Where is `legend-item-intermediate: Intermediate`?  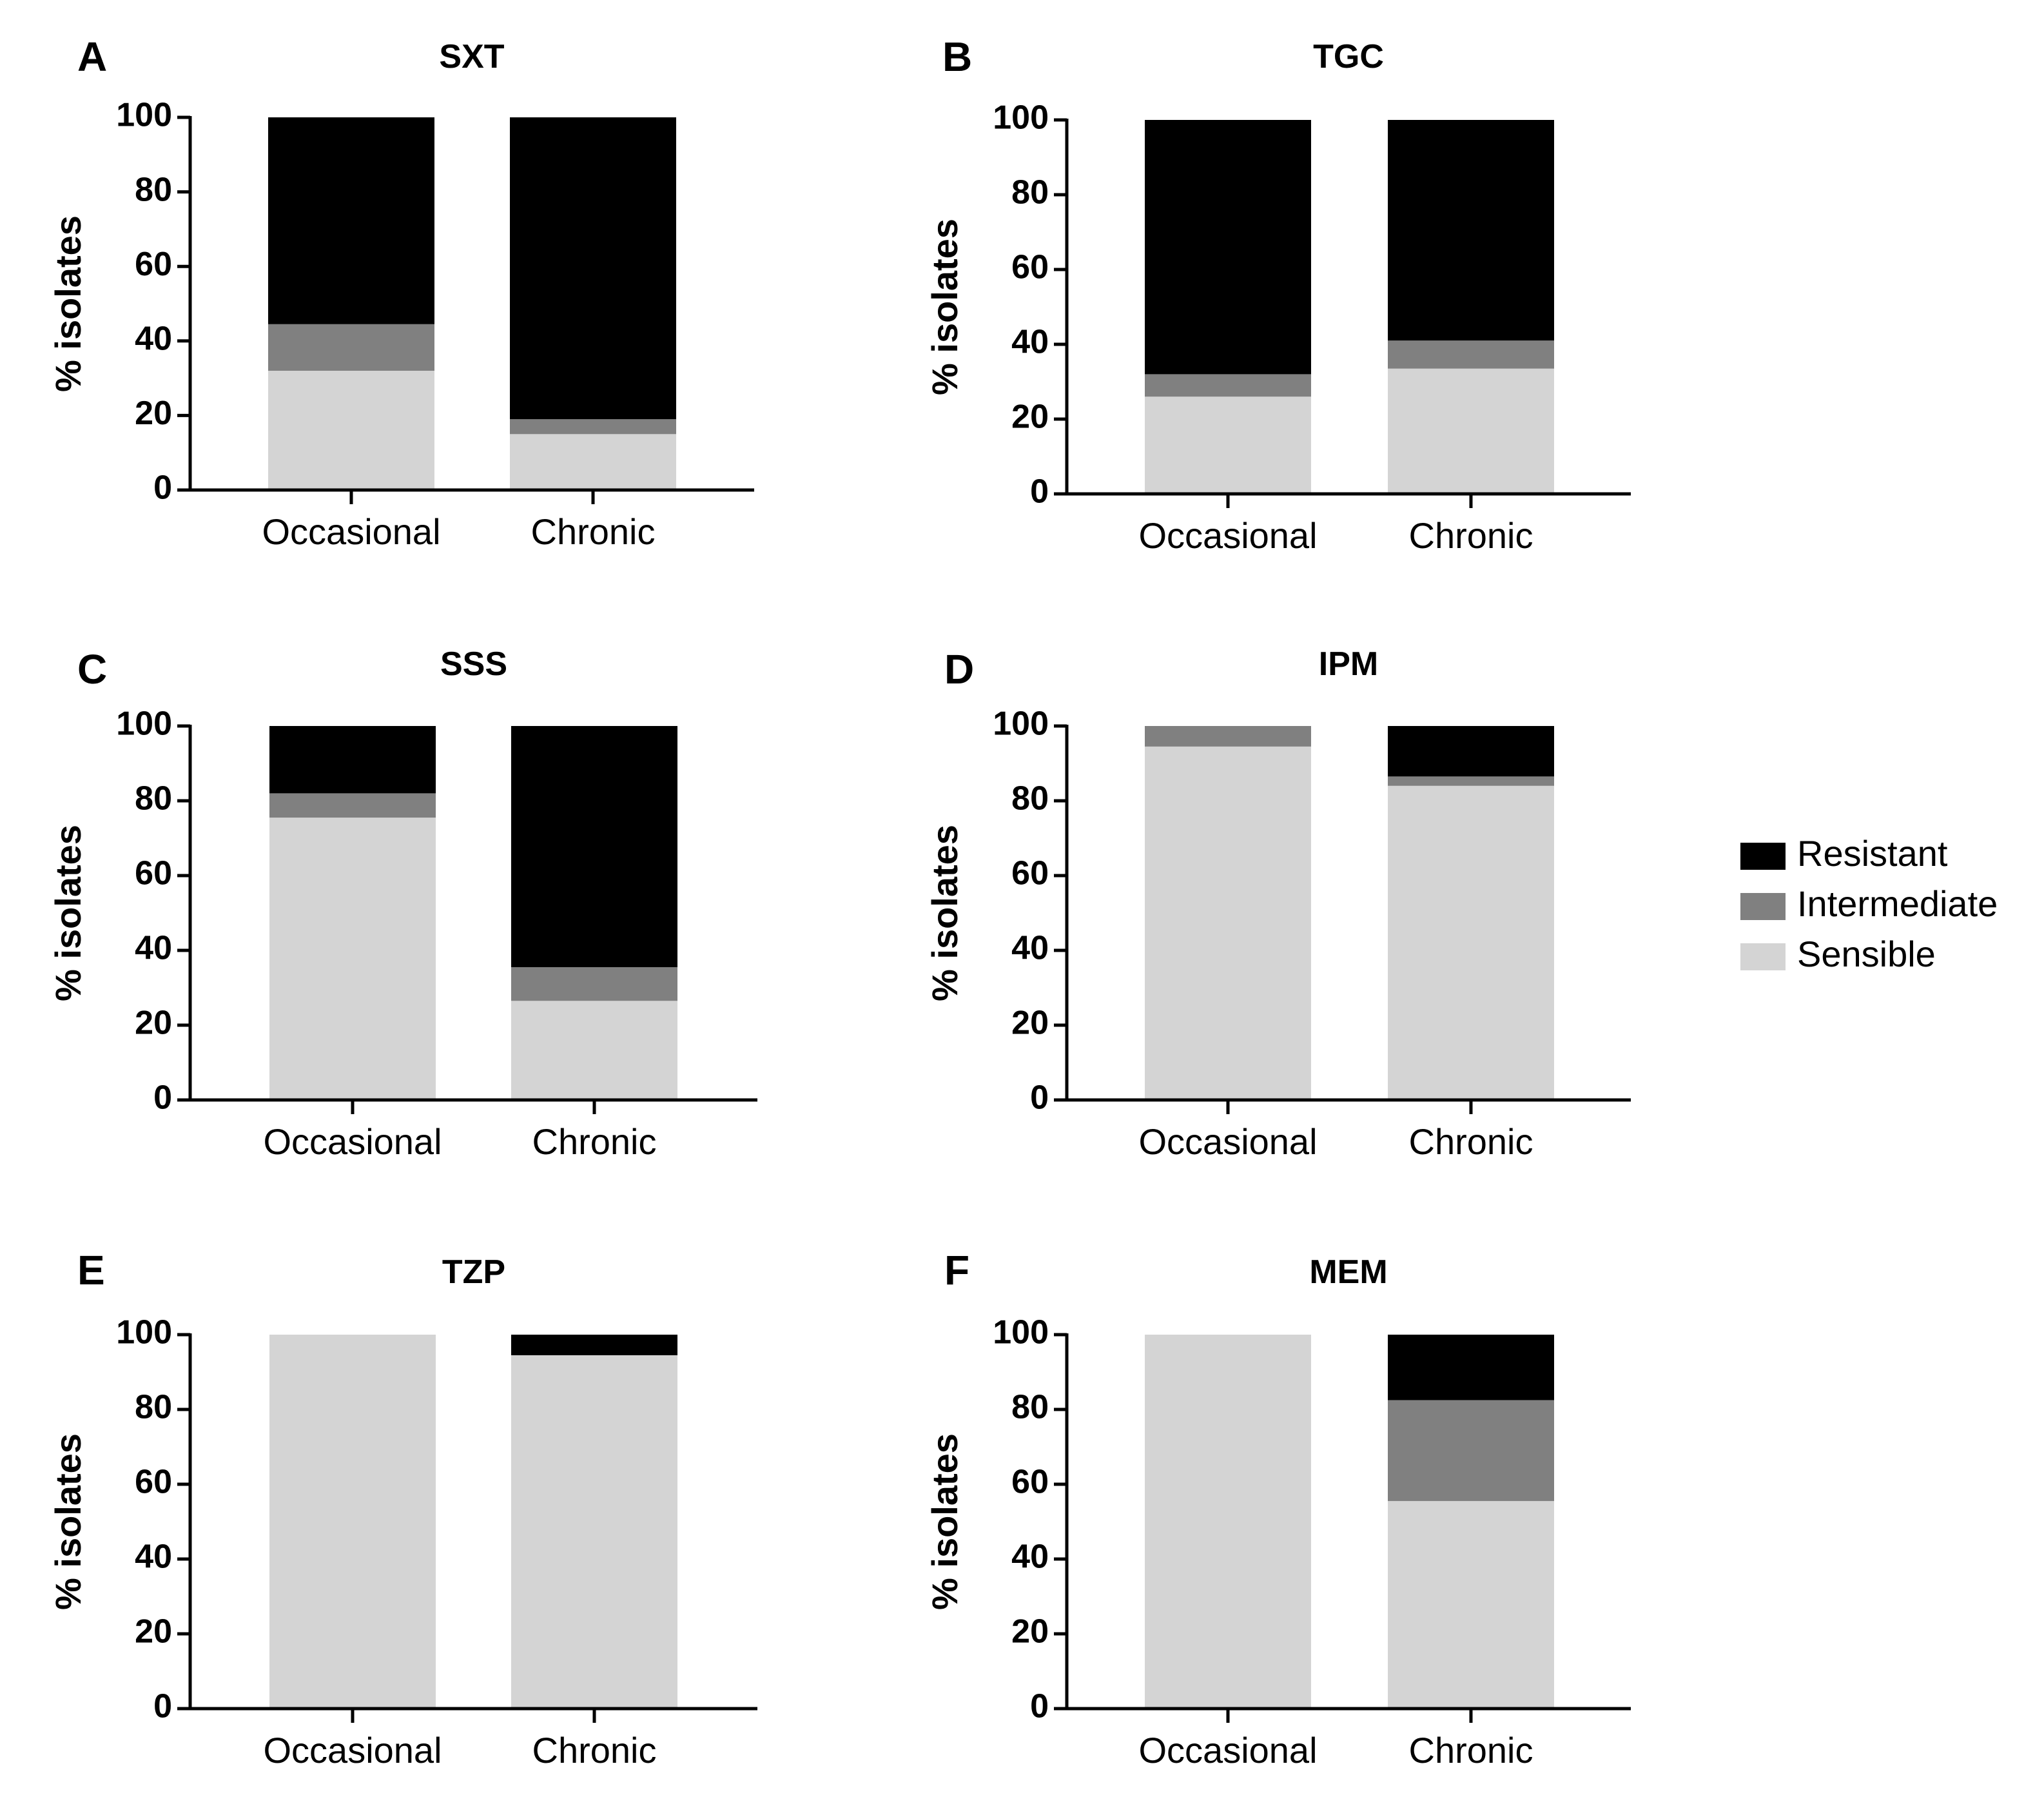 legend-item-intermediate: Intermediate is located at coordinates (1869, 904).